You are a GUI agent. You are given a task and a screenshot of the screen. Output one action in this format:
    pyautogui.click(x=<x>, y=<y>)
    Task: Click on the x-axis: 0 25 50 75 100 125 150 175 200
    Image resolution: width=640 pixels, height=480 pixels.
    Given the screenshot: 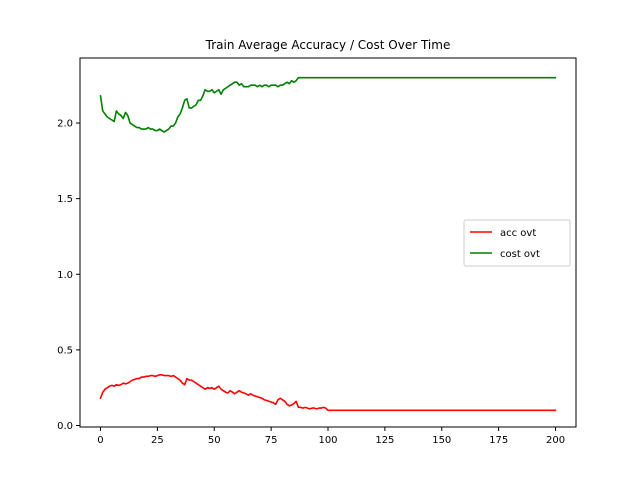 What is the action you would take?
    pyautogui.click(x=331, y=436)
    